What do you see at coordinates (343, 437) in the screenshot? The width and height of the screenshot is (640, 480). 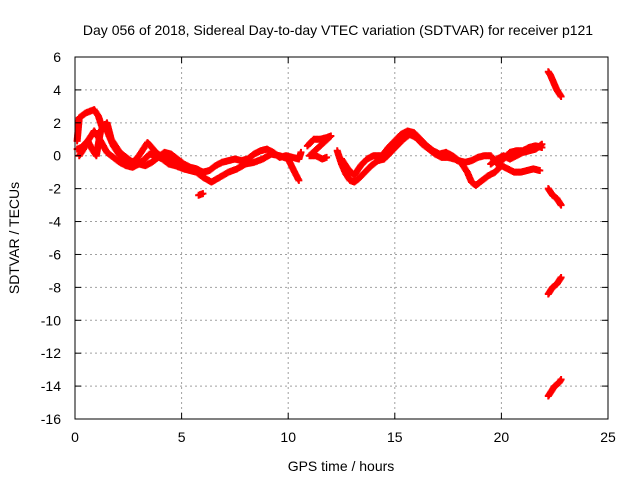 I see `x-tick-labels: 0 5 10 15 20 25` at bounding box center [343, 437].